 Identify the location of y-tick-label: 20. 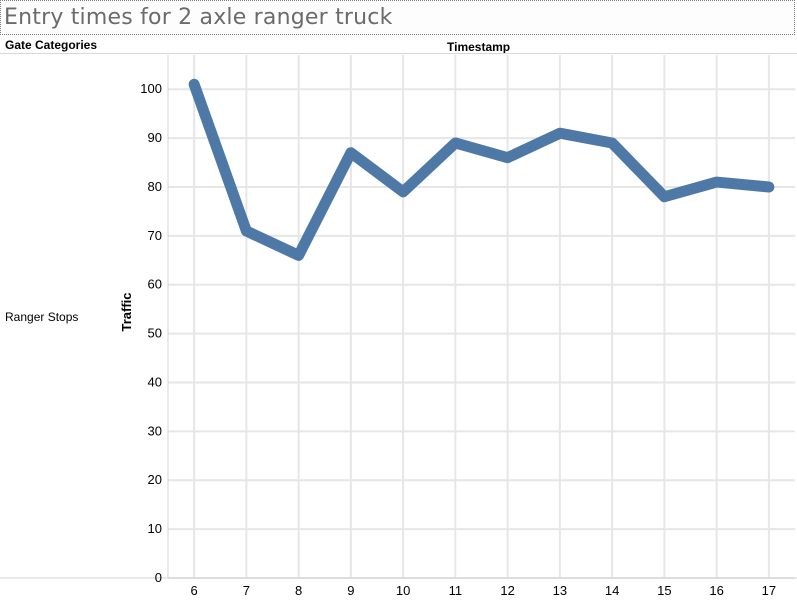
(155, 479).